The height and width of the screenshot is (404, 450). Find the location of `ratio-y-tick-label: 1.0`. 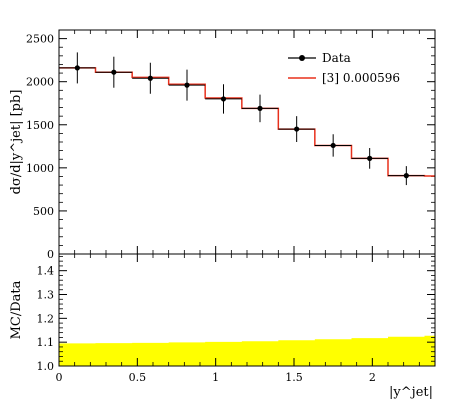

ratio-y-tick-label: 1.0 is located at coordinates (46, 366).